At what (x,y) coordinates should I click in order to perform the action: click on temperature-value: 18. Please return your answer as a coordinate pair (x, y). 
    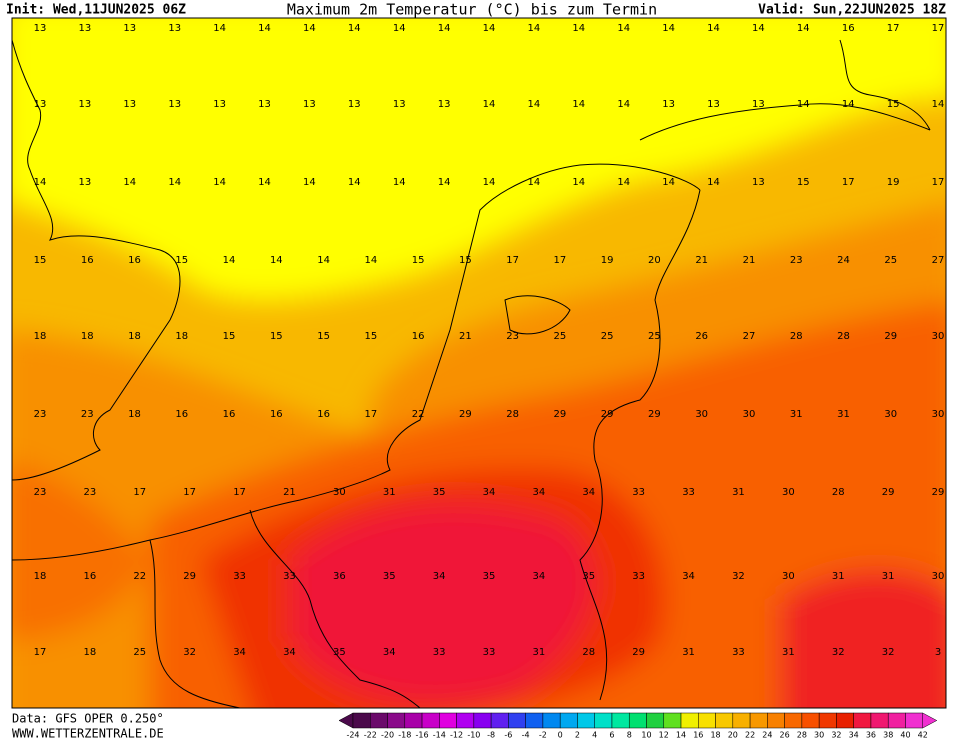
    Looking at the image, I should click on (181, 336).